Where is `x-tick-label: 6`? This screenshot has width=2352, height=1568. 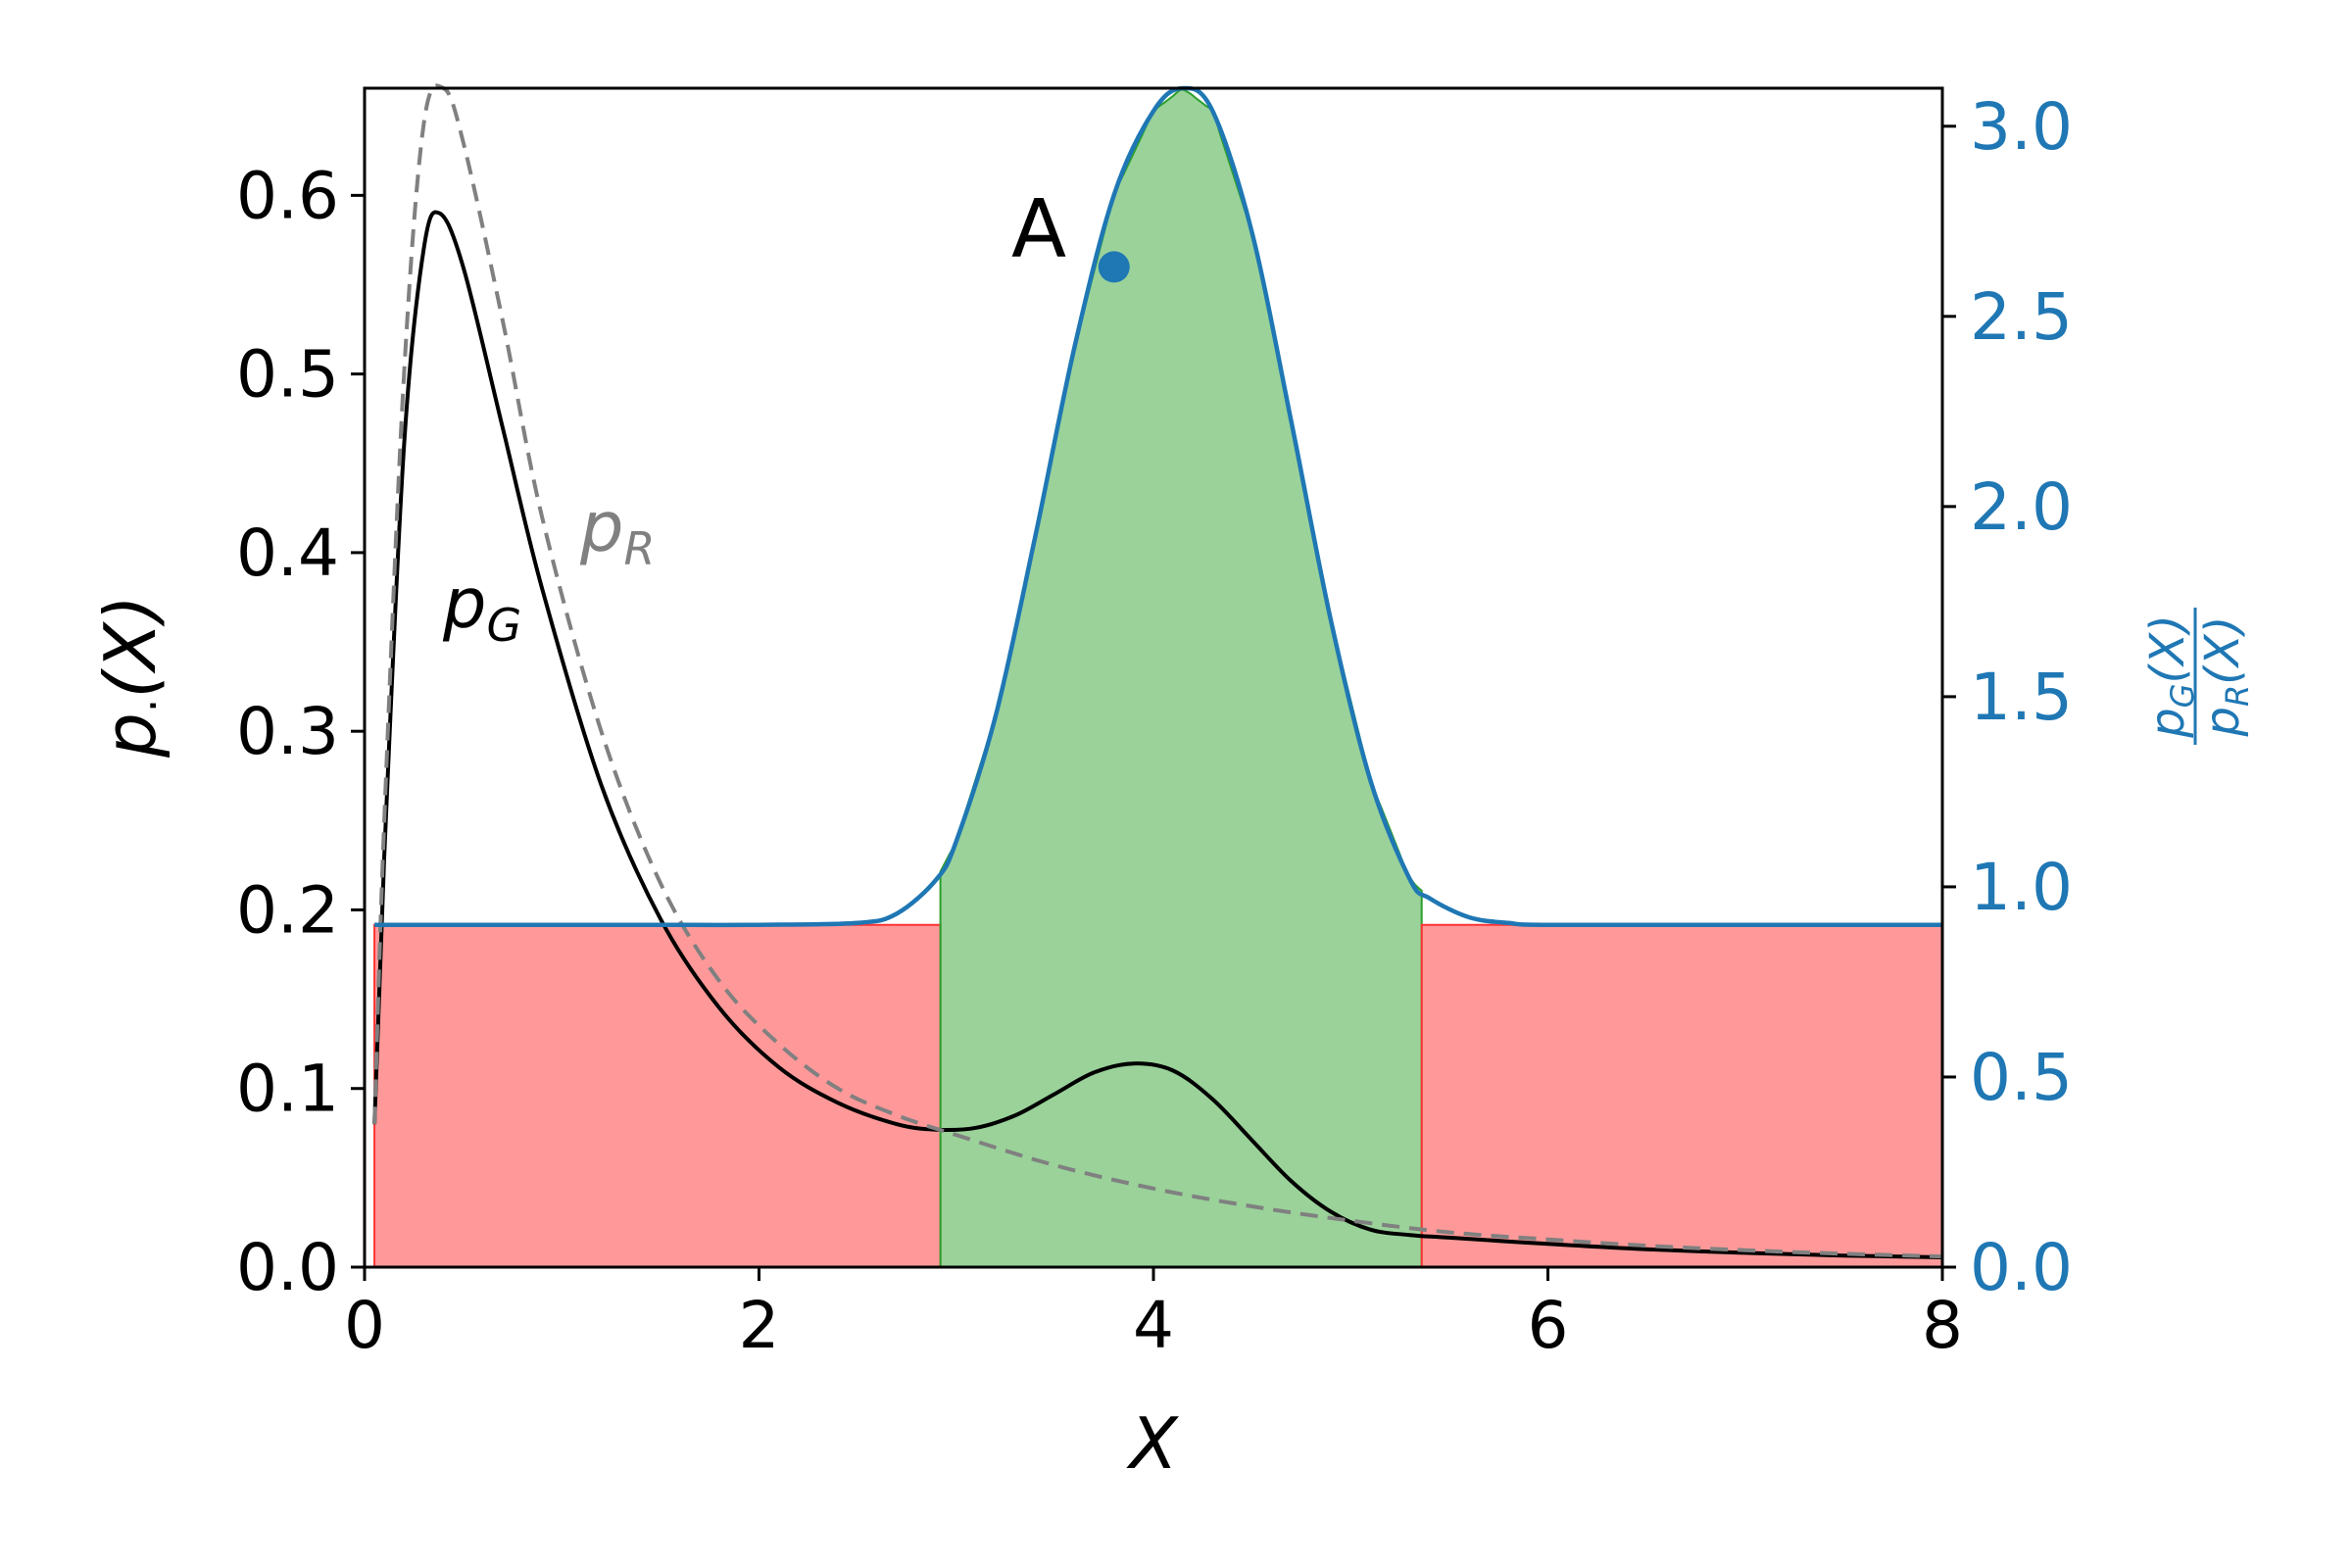
x-tick-label: 6 is located at coordinates (1548, 1325).